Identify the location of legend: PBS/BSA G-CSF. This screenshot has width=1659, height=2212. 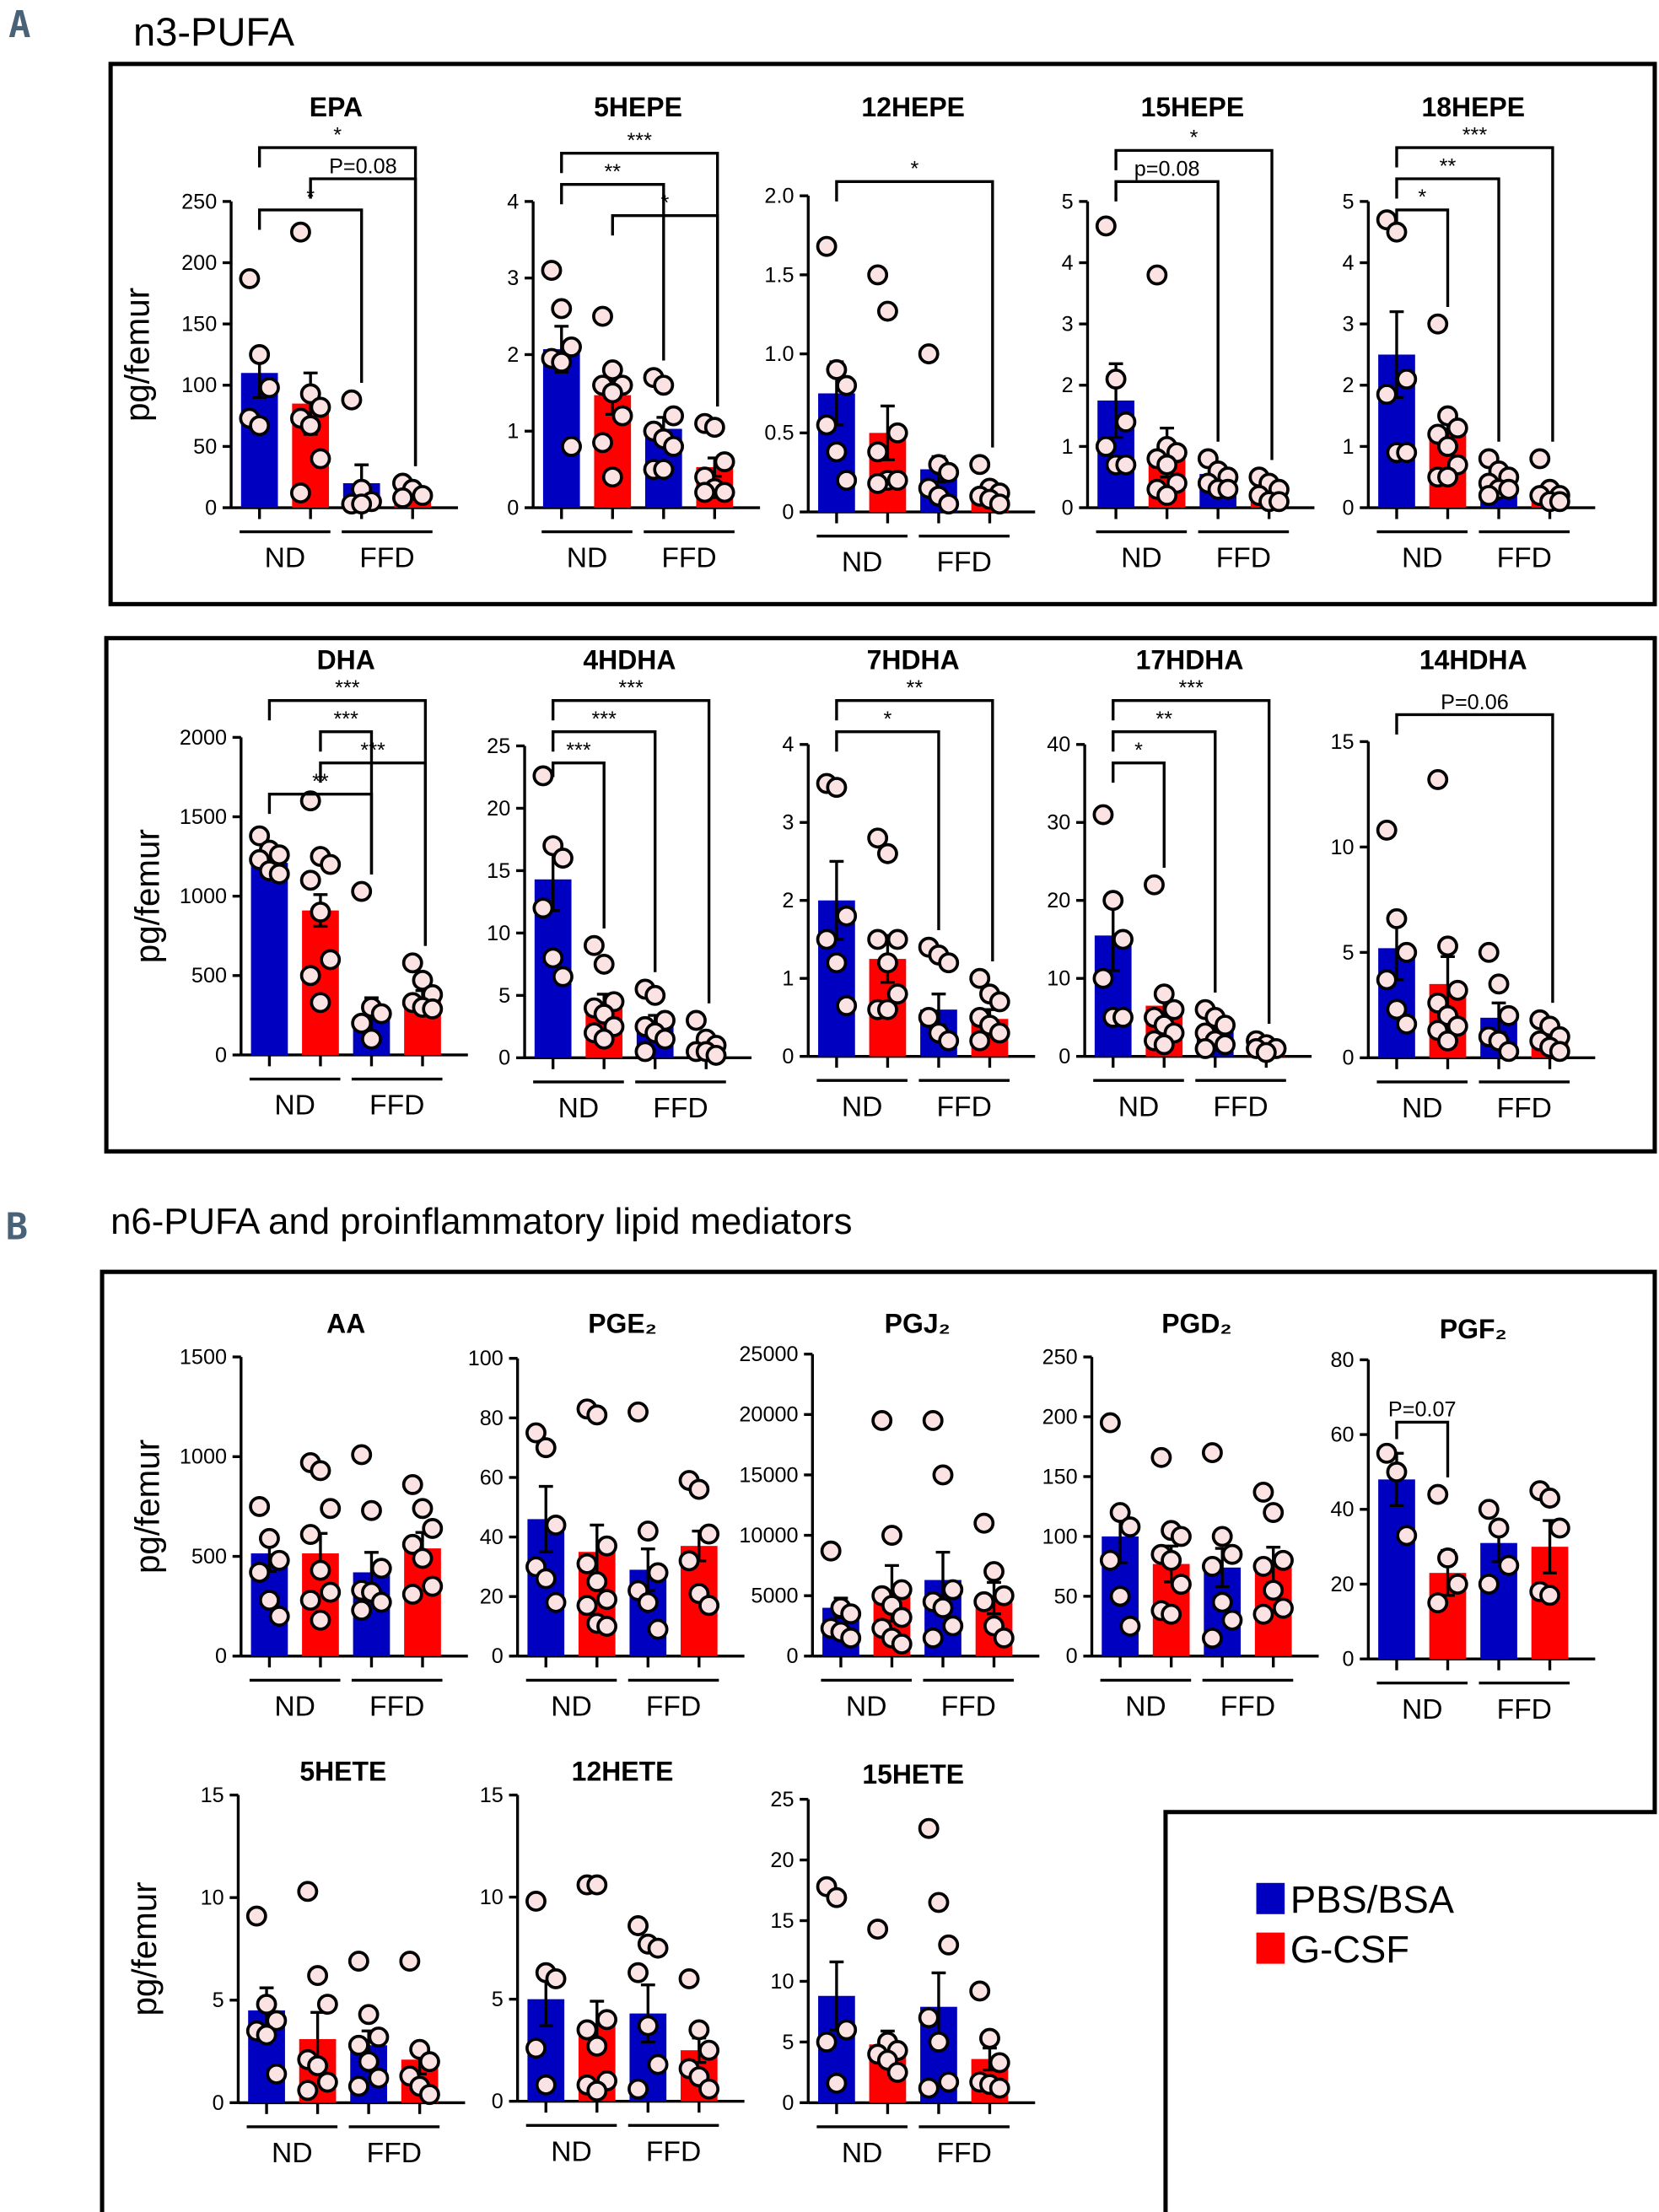
(1355, 1925).